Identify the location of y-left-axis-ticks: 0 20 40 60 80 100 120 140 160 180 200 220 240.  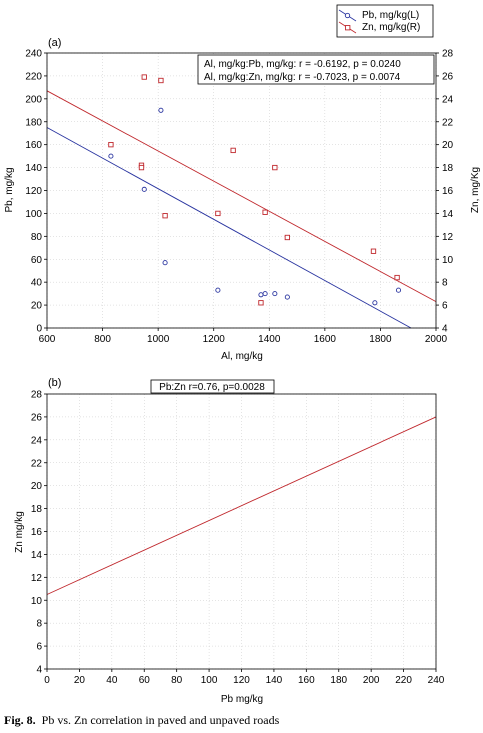
(36, 192).